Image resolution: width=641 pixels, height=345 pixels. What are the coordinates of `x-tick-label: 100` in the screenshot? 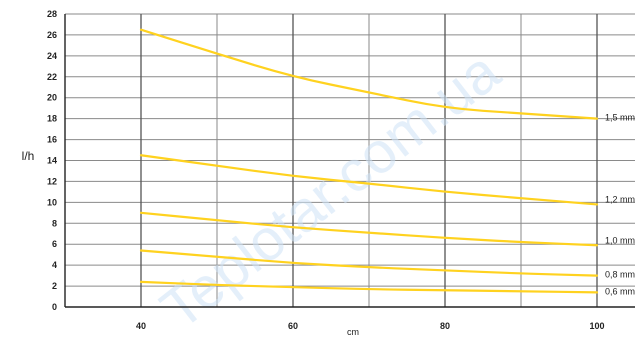 It's located at (596, 326).